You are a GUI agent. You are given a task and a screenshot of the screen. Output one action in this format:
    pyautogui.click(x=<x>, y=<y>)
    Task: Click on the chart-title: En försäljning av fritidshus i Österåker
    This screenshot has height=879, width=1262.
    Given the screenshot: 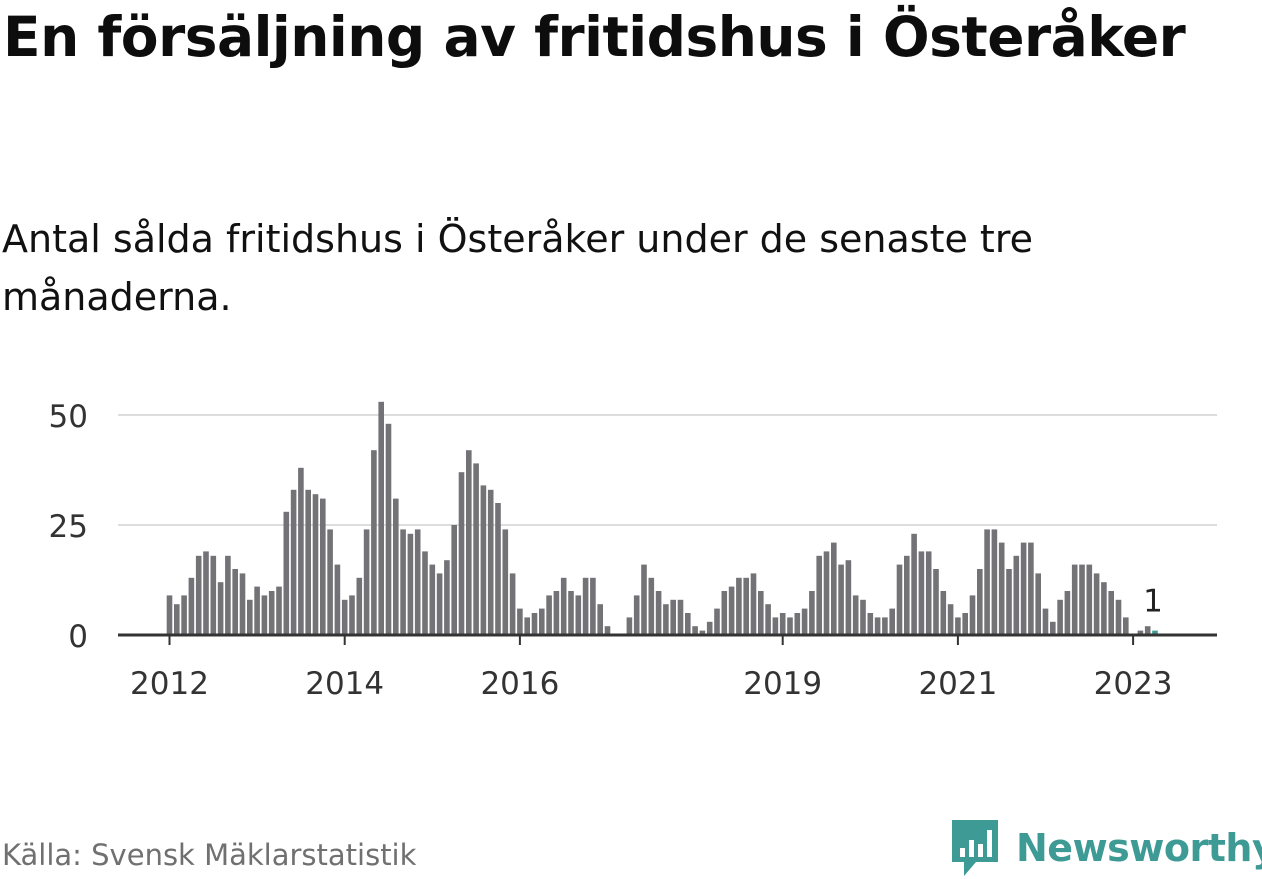 What is the action you would take?
    pyautogui.click(x=594, y=37)
    